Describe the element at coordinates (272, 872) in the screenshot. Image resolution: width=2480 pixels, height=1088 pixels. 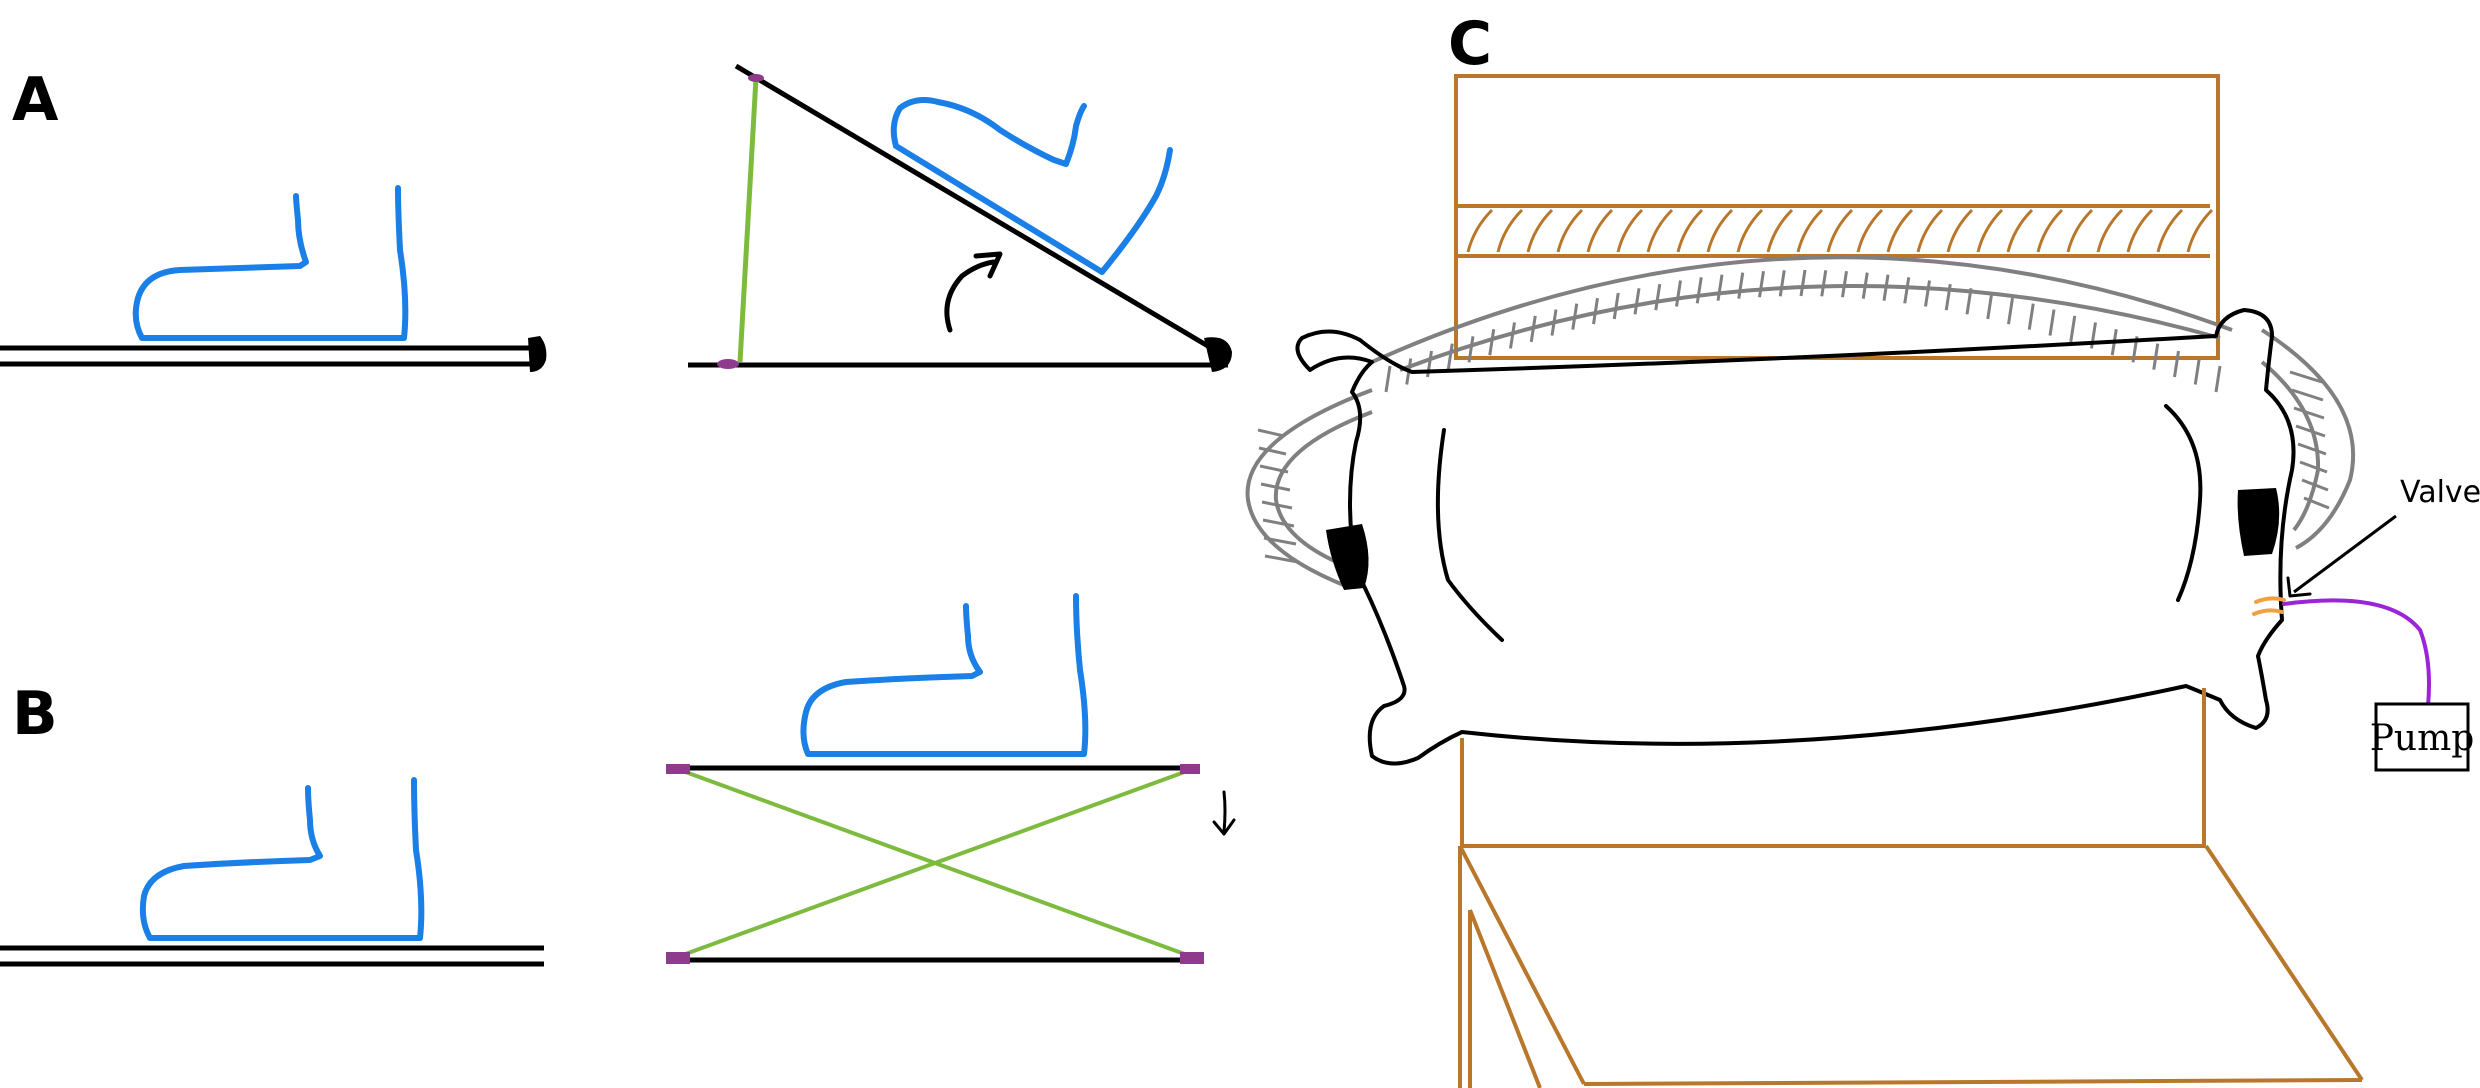
I see `panel-b-flat-board` at that location.